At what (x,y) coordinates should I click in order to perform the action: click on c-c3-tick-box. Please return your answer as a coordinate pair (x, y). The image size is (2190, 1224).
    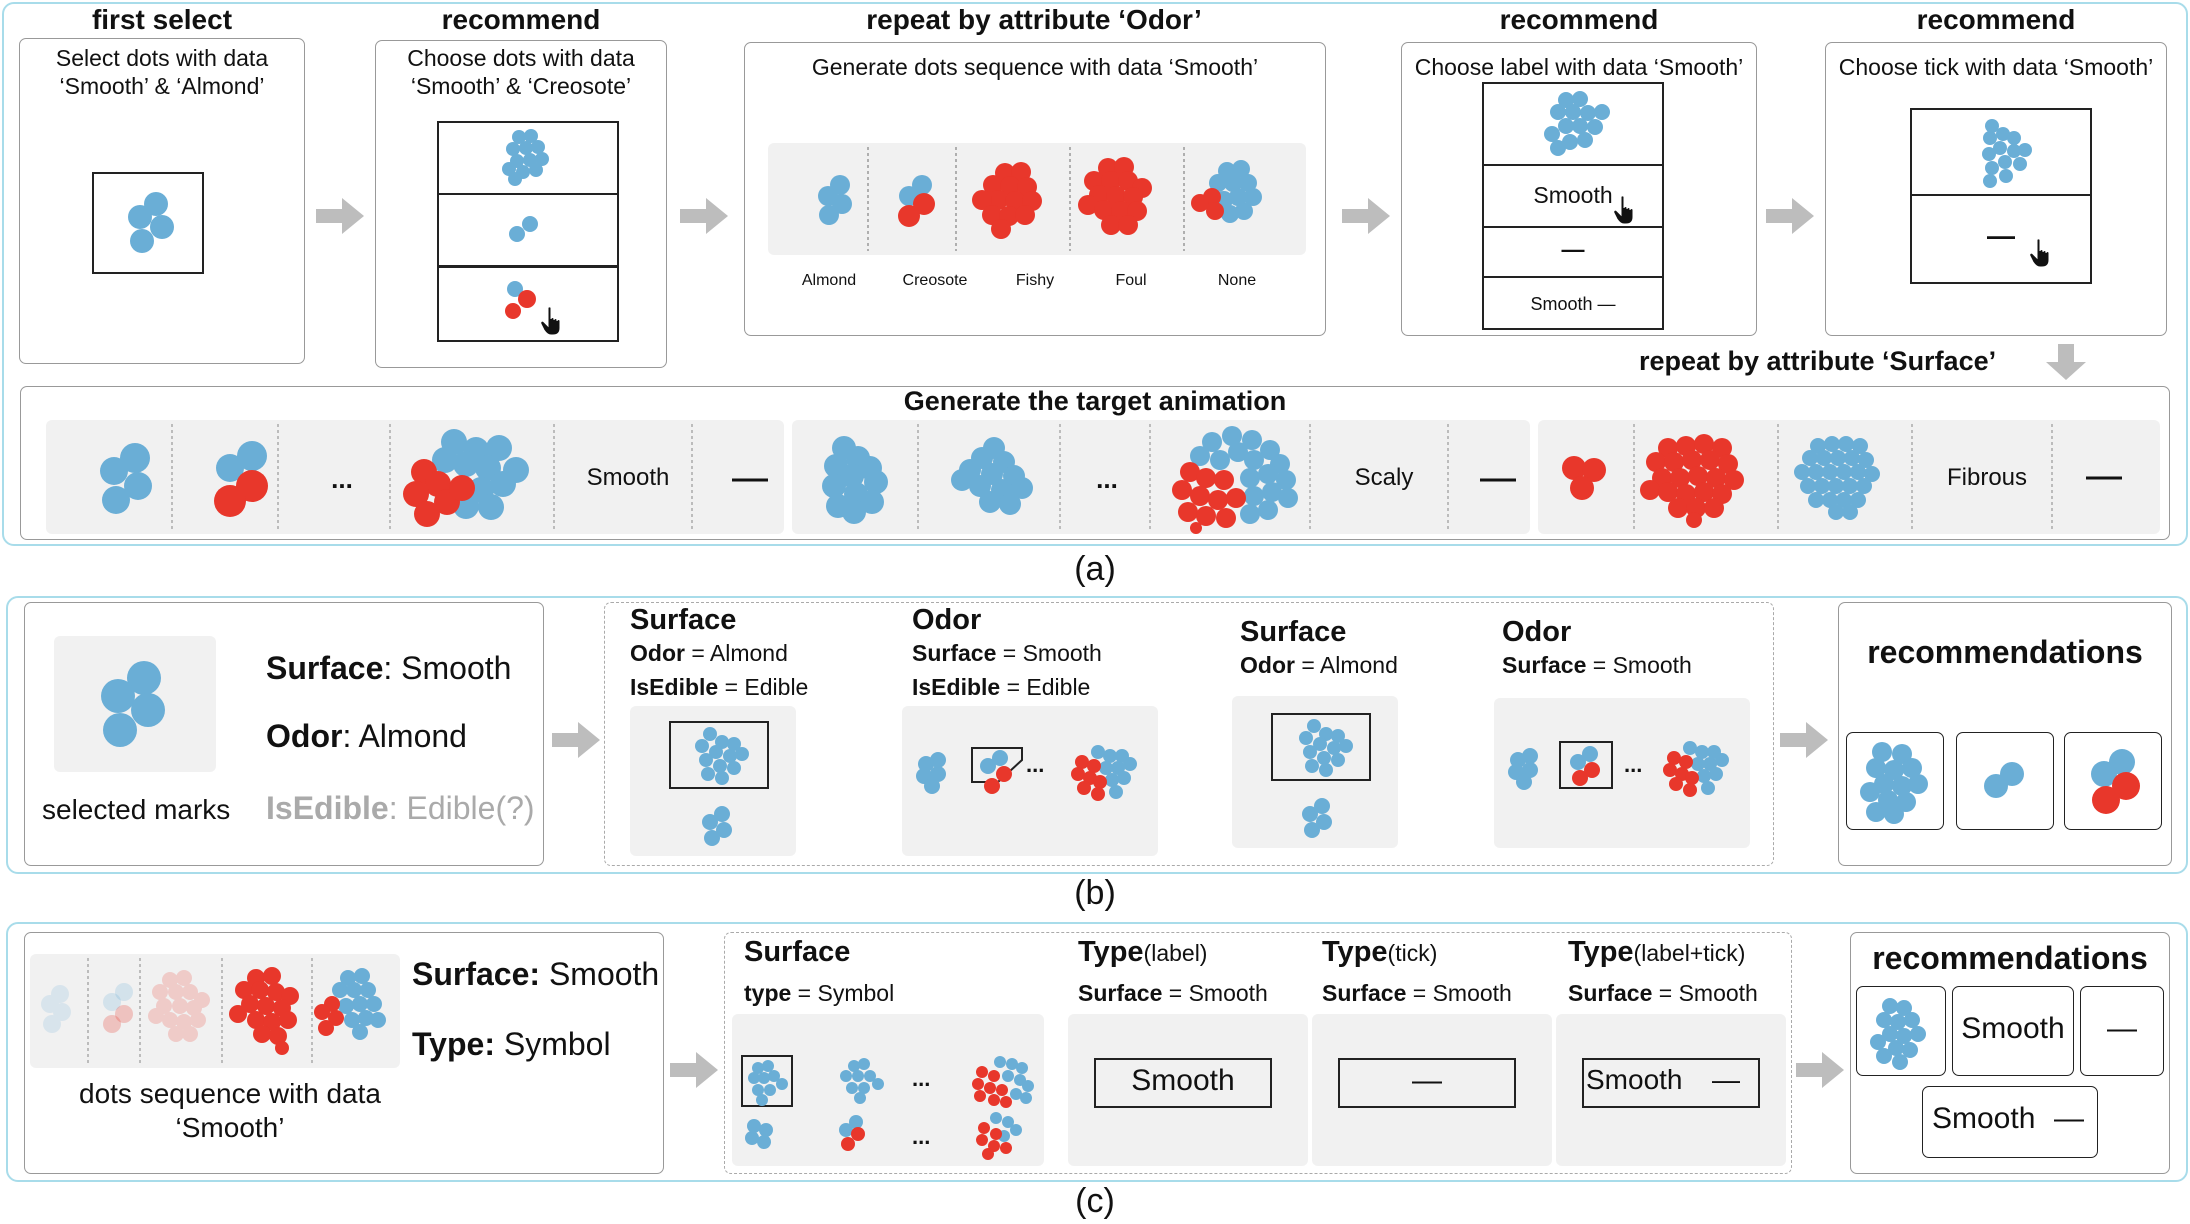
    Looking at the image, I should click on (1427, 1083).